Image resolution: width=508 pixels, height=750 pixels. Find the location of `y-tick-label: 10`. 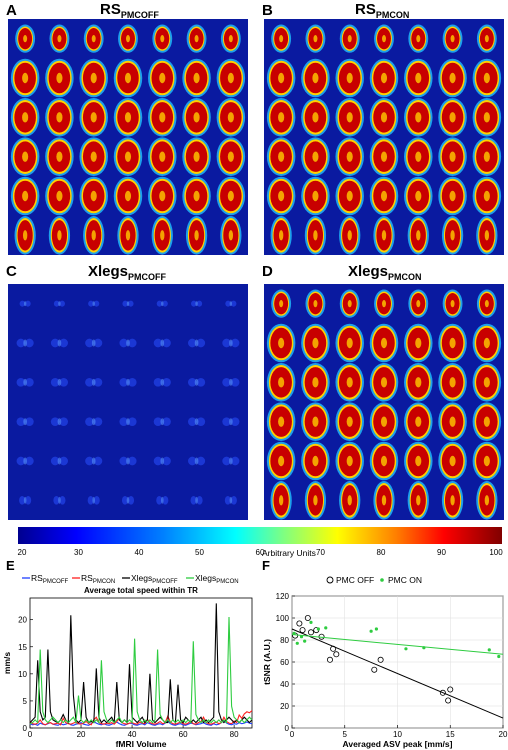

y-tick-label: 10 is located at coordinates (22, 674).